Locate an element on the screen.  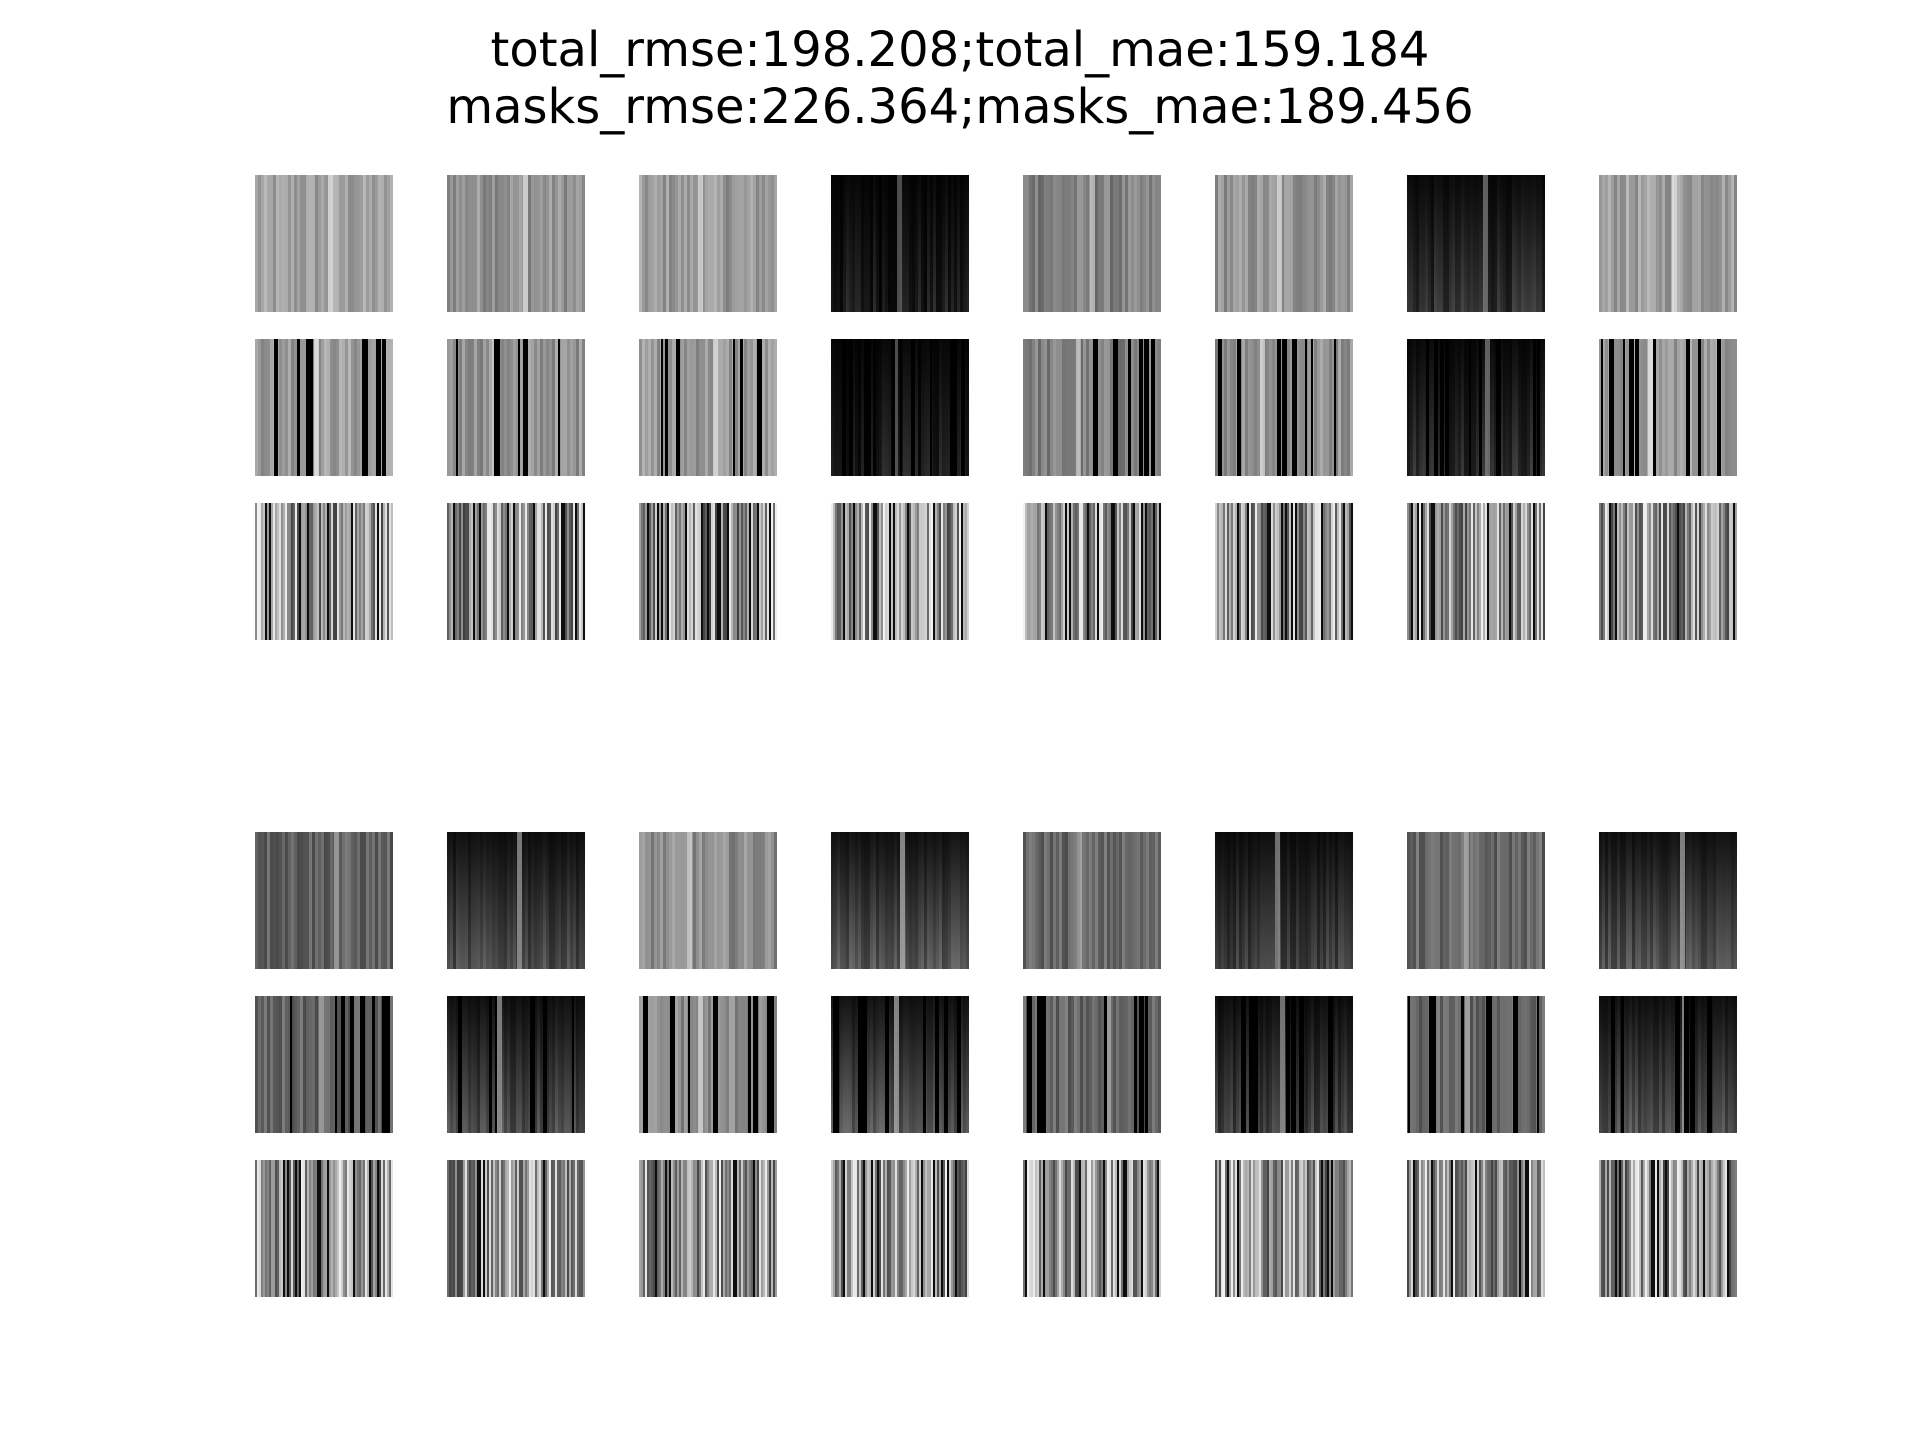
panel-original-b1-c1 is located at coordinates (324, 243).